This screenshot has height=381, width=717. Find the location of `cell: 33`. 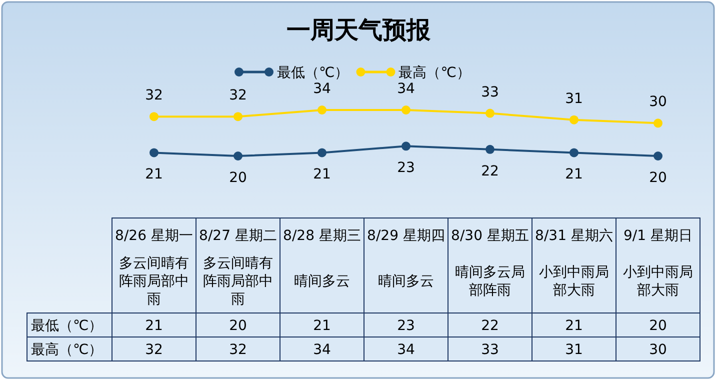

cell: 33 is located at coordinates (490, 349).